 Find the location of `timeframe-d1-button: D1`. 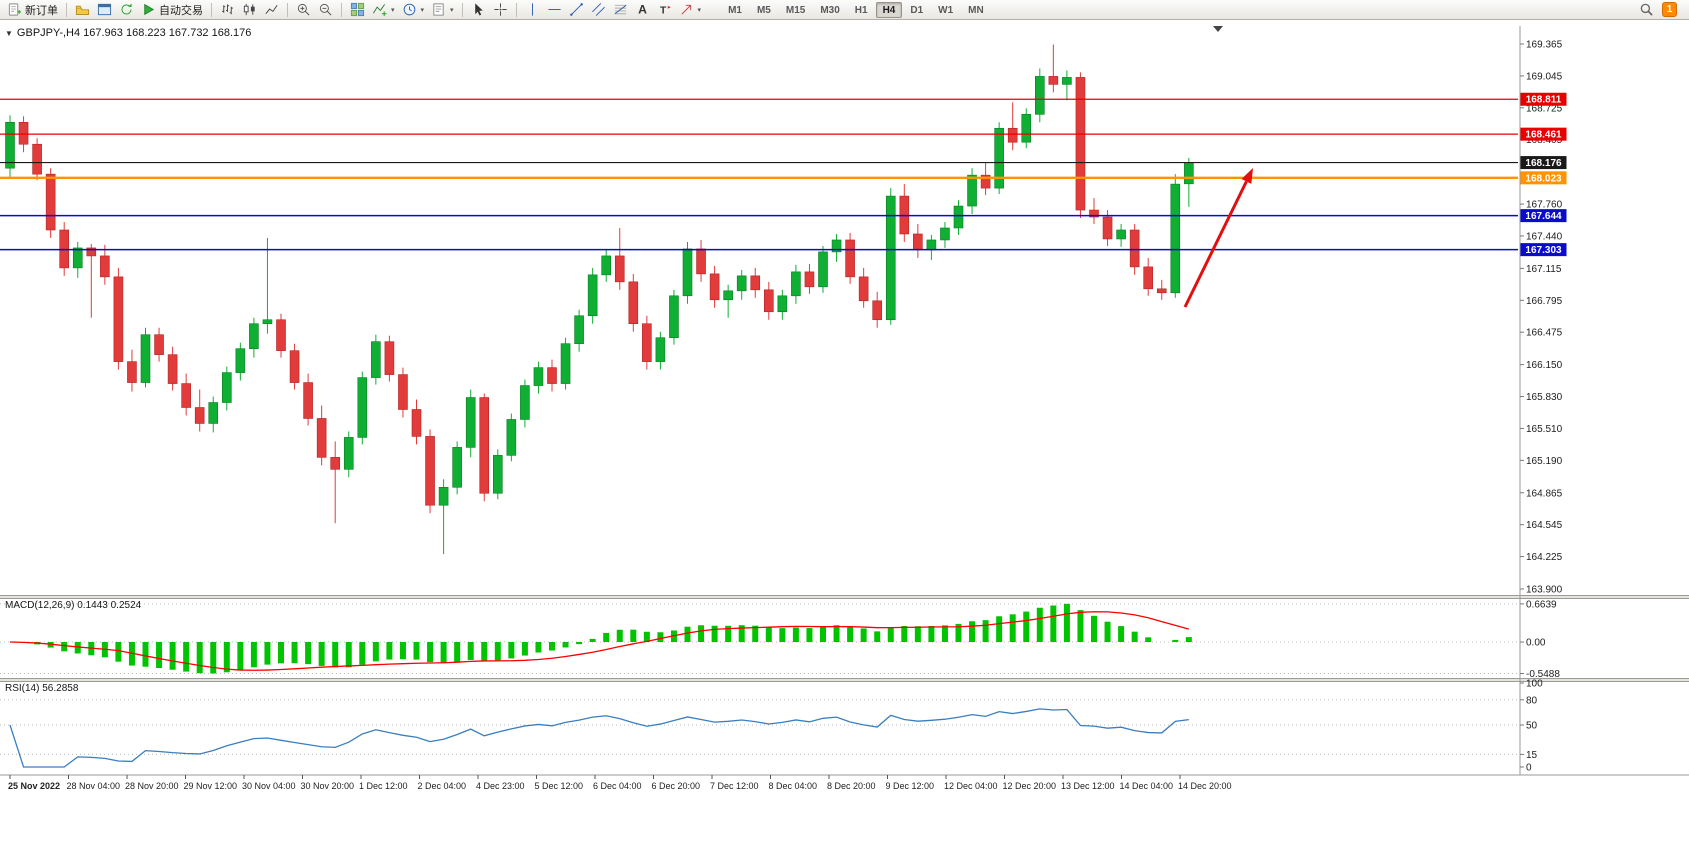

timeframe-d1-button: D1 is located at coordinates (917, 10).